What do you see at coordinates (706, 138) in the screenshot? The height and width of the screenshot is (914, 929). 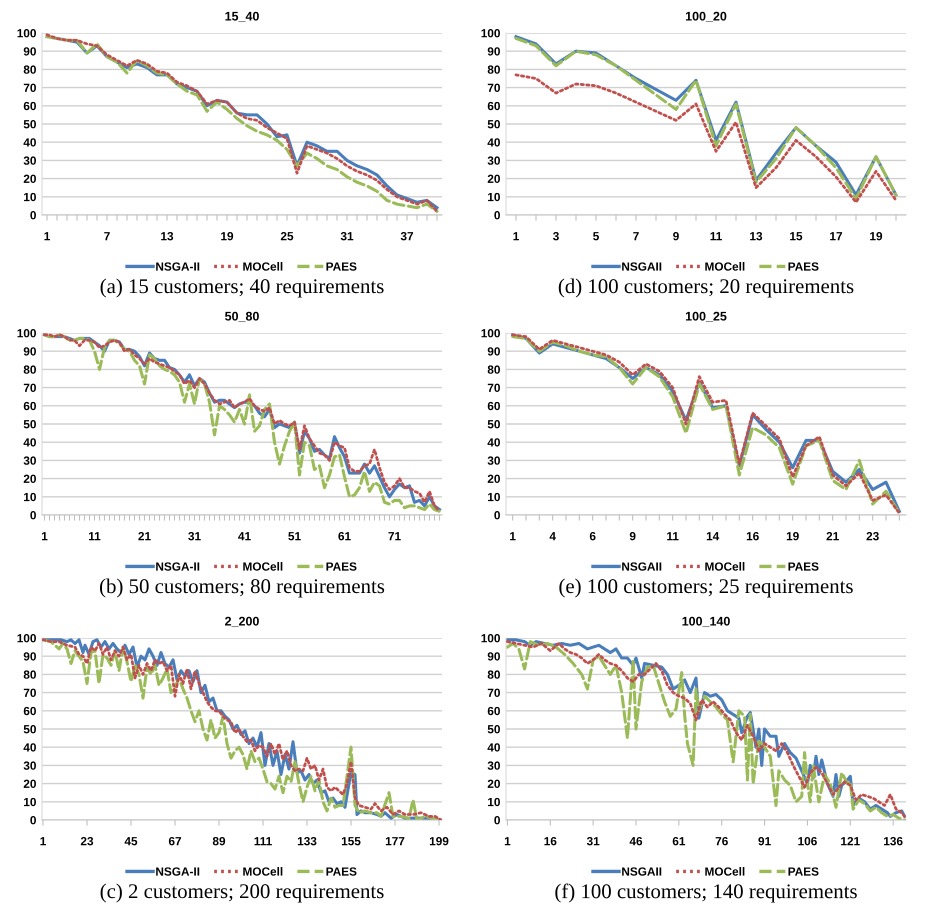 I see `line-series` at bounding box center [706, 138].